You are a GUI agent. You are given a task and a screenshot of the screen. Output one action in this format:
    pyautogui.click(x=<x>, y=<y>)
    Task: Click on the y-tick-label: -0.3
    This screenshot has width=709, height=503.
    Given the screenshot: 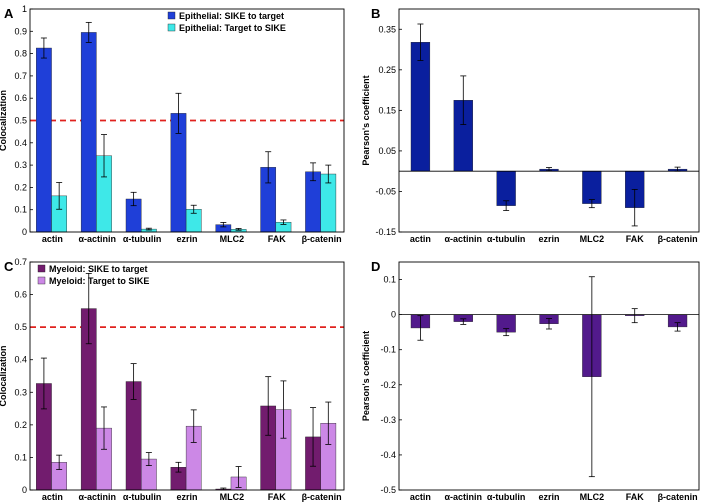 What is the action you would take?
    pyautogui.click(x=388, y=420)
    